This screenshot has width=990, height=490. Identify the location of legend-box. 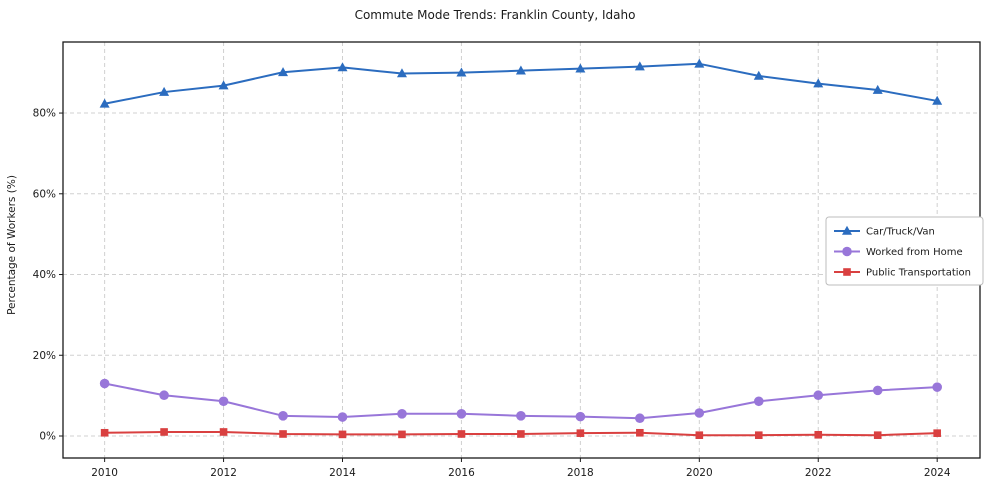
(904, 251).